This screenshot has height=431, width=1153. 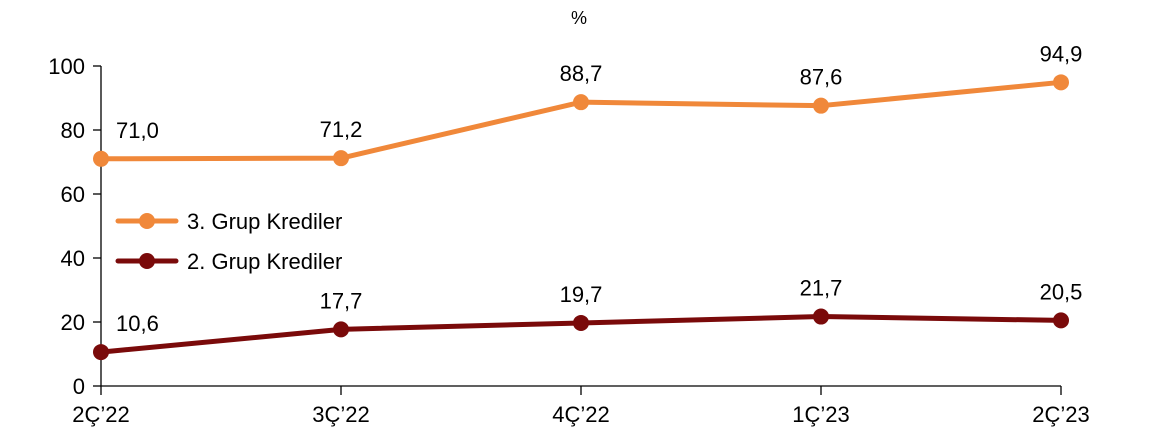 What do you see at coordinates (73, 258) in the screenshot?
I see `y-tick-label: 40` at bounding box center [73, 258].